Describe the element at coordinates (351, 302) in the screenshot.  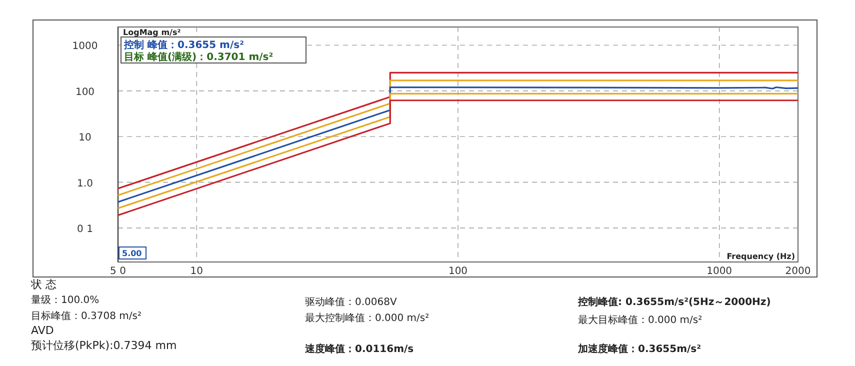
I see `text: 驱动峰值：0.0068V` at that location.